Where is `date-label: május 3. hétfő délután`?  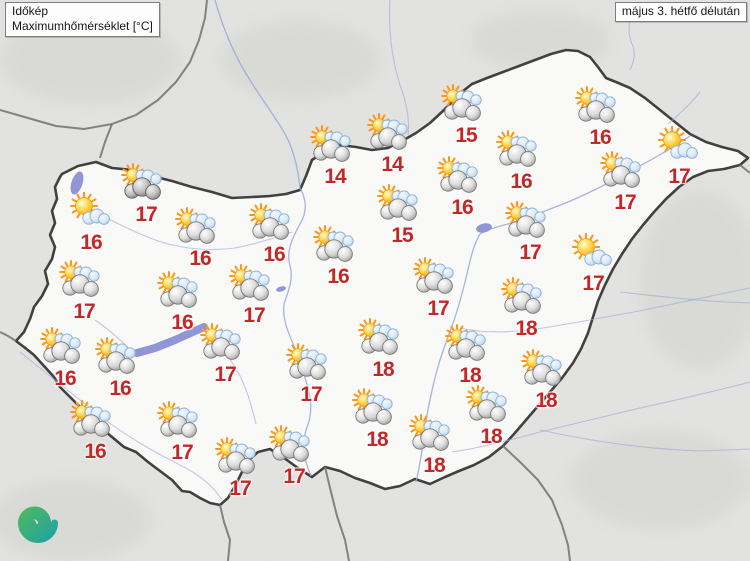 date-label: május 3. hétfő délután is located at coordinates (680, 11).